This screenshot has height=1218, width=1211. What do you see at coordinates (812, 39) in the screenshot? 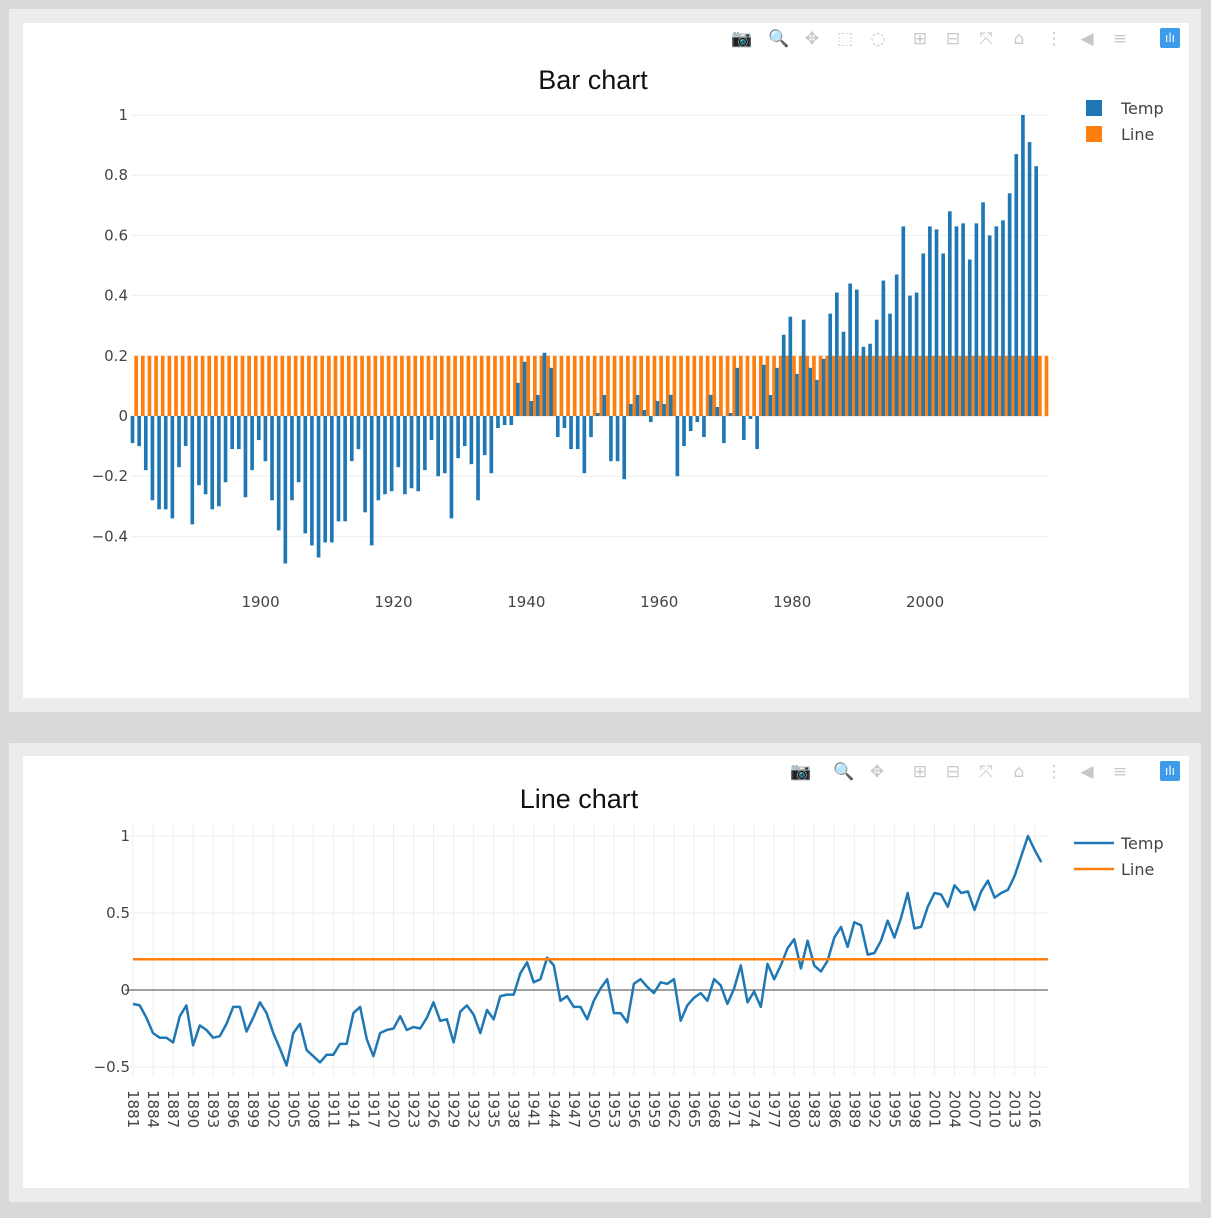
I see `pan-icon: ✥` at bounding box center [812, 39].